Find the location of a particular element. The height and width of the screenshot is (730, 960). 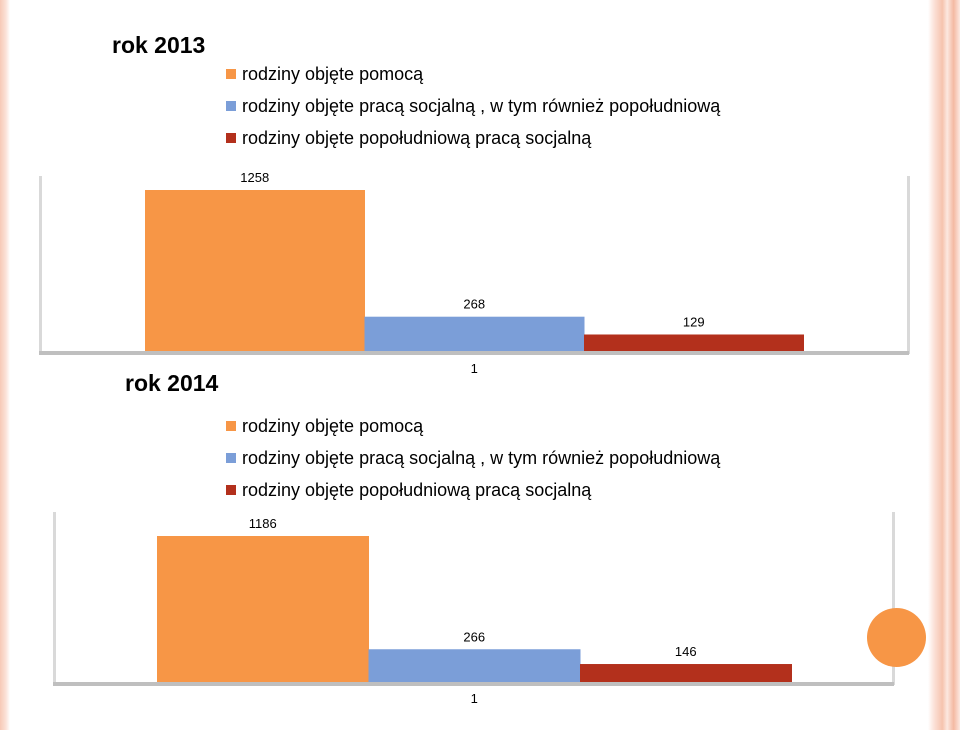

decorative-orange-circle is located at coordinates (896, 637).